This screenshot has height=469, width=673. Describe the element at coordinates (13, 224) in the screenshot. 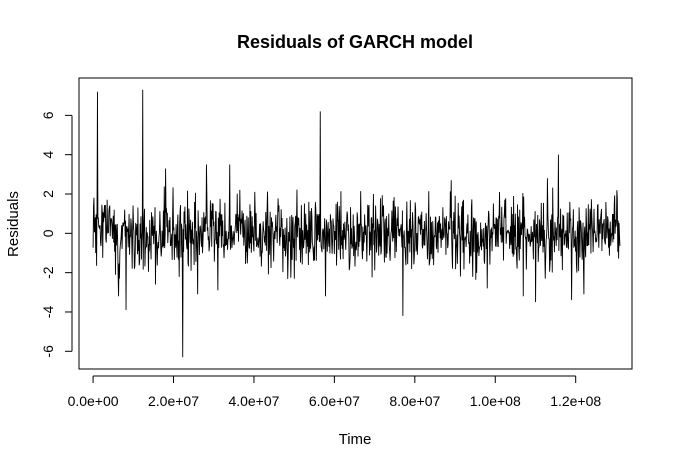

I see `y-axis-label: Residuals` at that location.